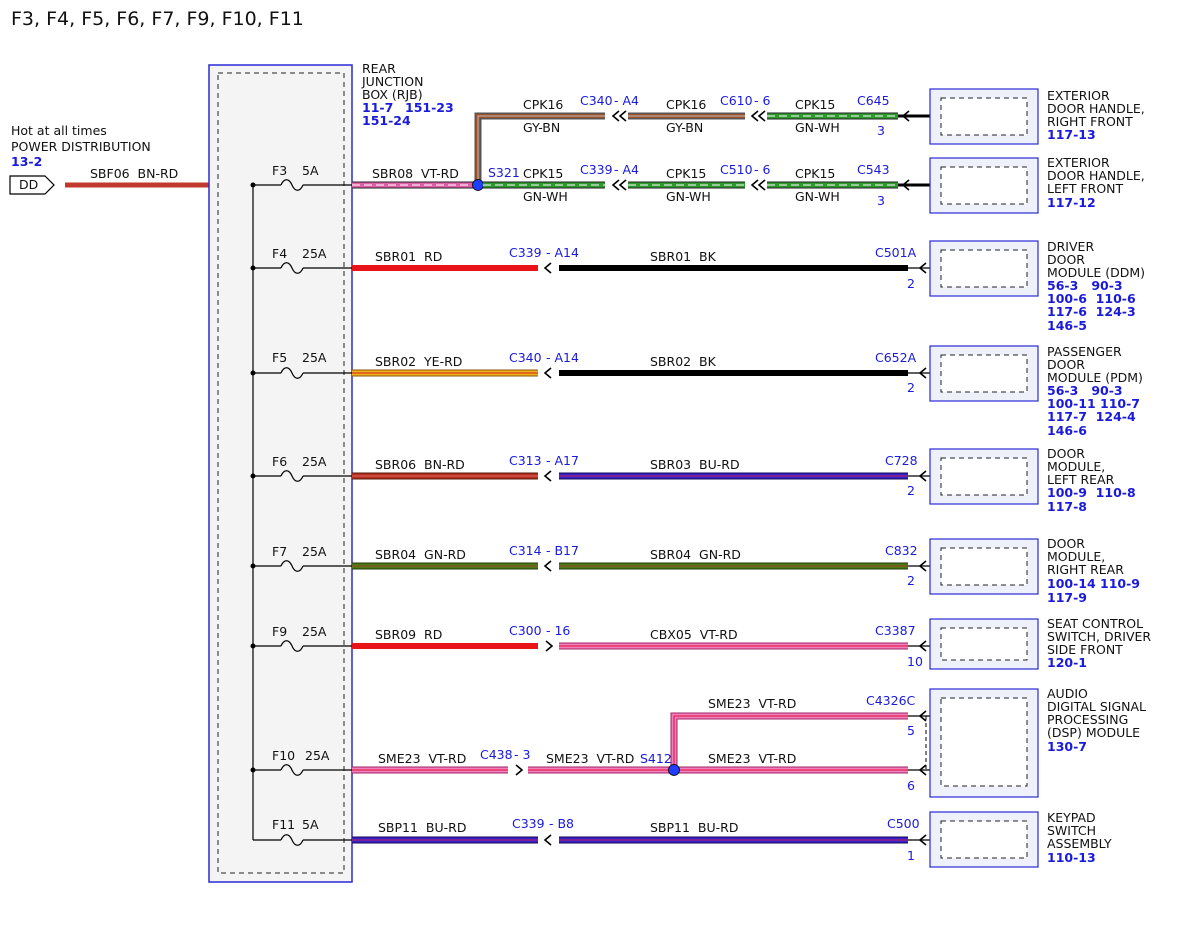 This screenshot has width=1200, height=927. Describe the element at coordinates (302, 762) in the screenshot. I see `fuse-row-f10: F10 25A` at that location.